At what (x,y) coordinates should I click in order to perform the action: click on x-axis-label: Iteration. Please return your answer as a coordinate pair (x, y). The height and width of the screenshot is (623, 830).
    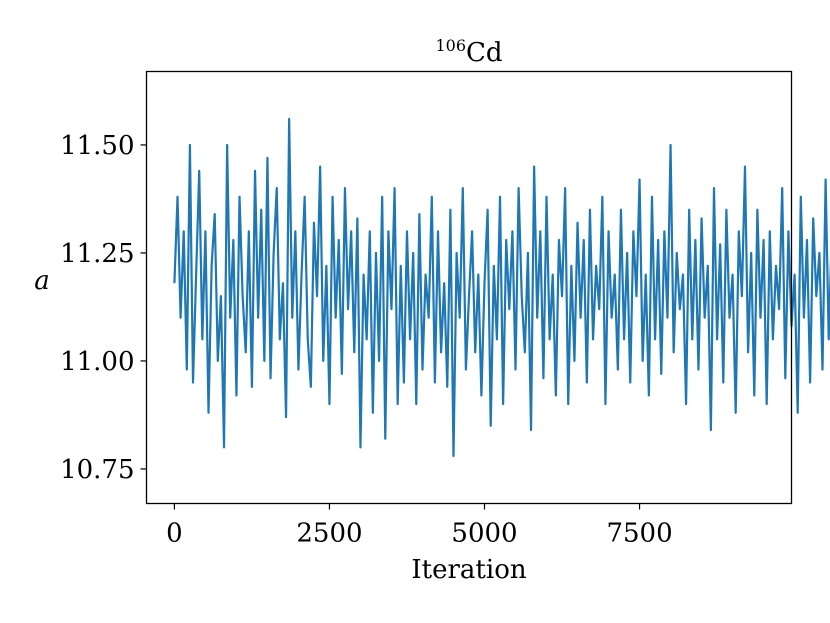
    Looking at the image, I should click on (468, 570).